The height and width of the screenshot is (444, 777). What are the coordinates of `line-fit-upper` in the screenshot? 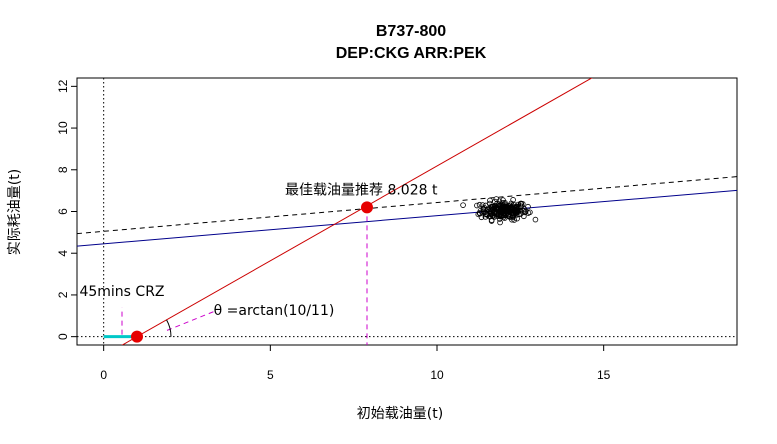 It's located at (407, 205).